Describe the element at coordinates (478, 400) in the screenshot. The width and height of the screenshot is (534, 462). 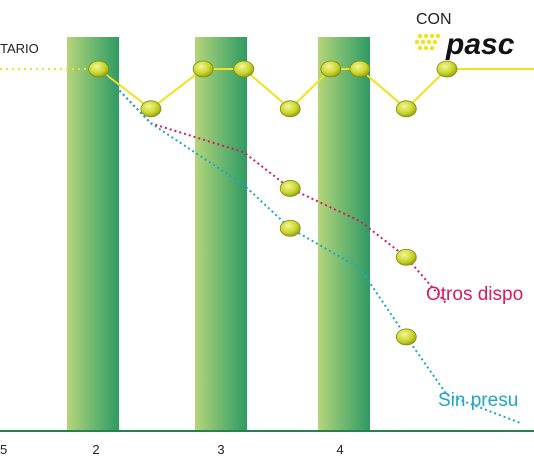
I see `series-label-sin: Sin presu` at that location.